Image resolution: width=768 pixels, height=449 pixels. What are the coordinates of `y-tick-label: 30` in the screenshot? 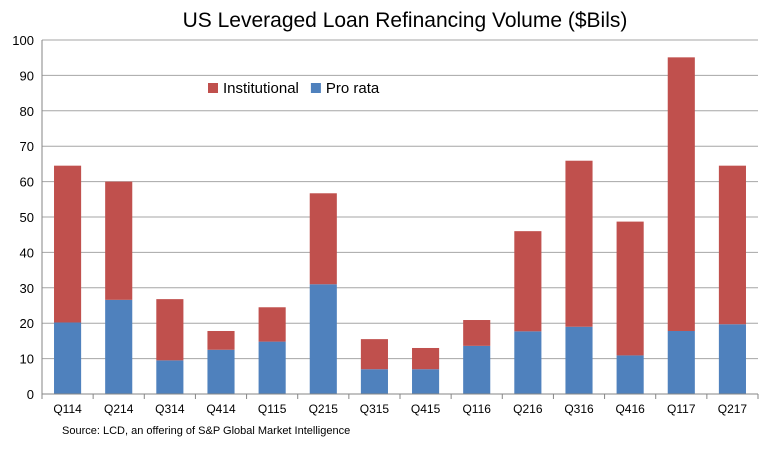 It's located at (27, 288).